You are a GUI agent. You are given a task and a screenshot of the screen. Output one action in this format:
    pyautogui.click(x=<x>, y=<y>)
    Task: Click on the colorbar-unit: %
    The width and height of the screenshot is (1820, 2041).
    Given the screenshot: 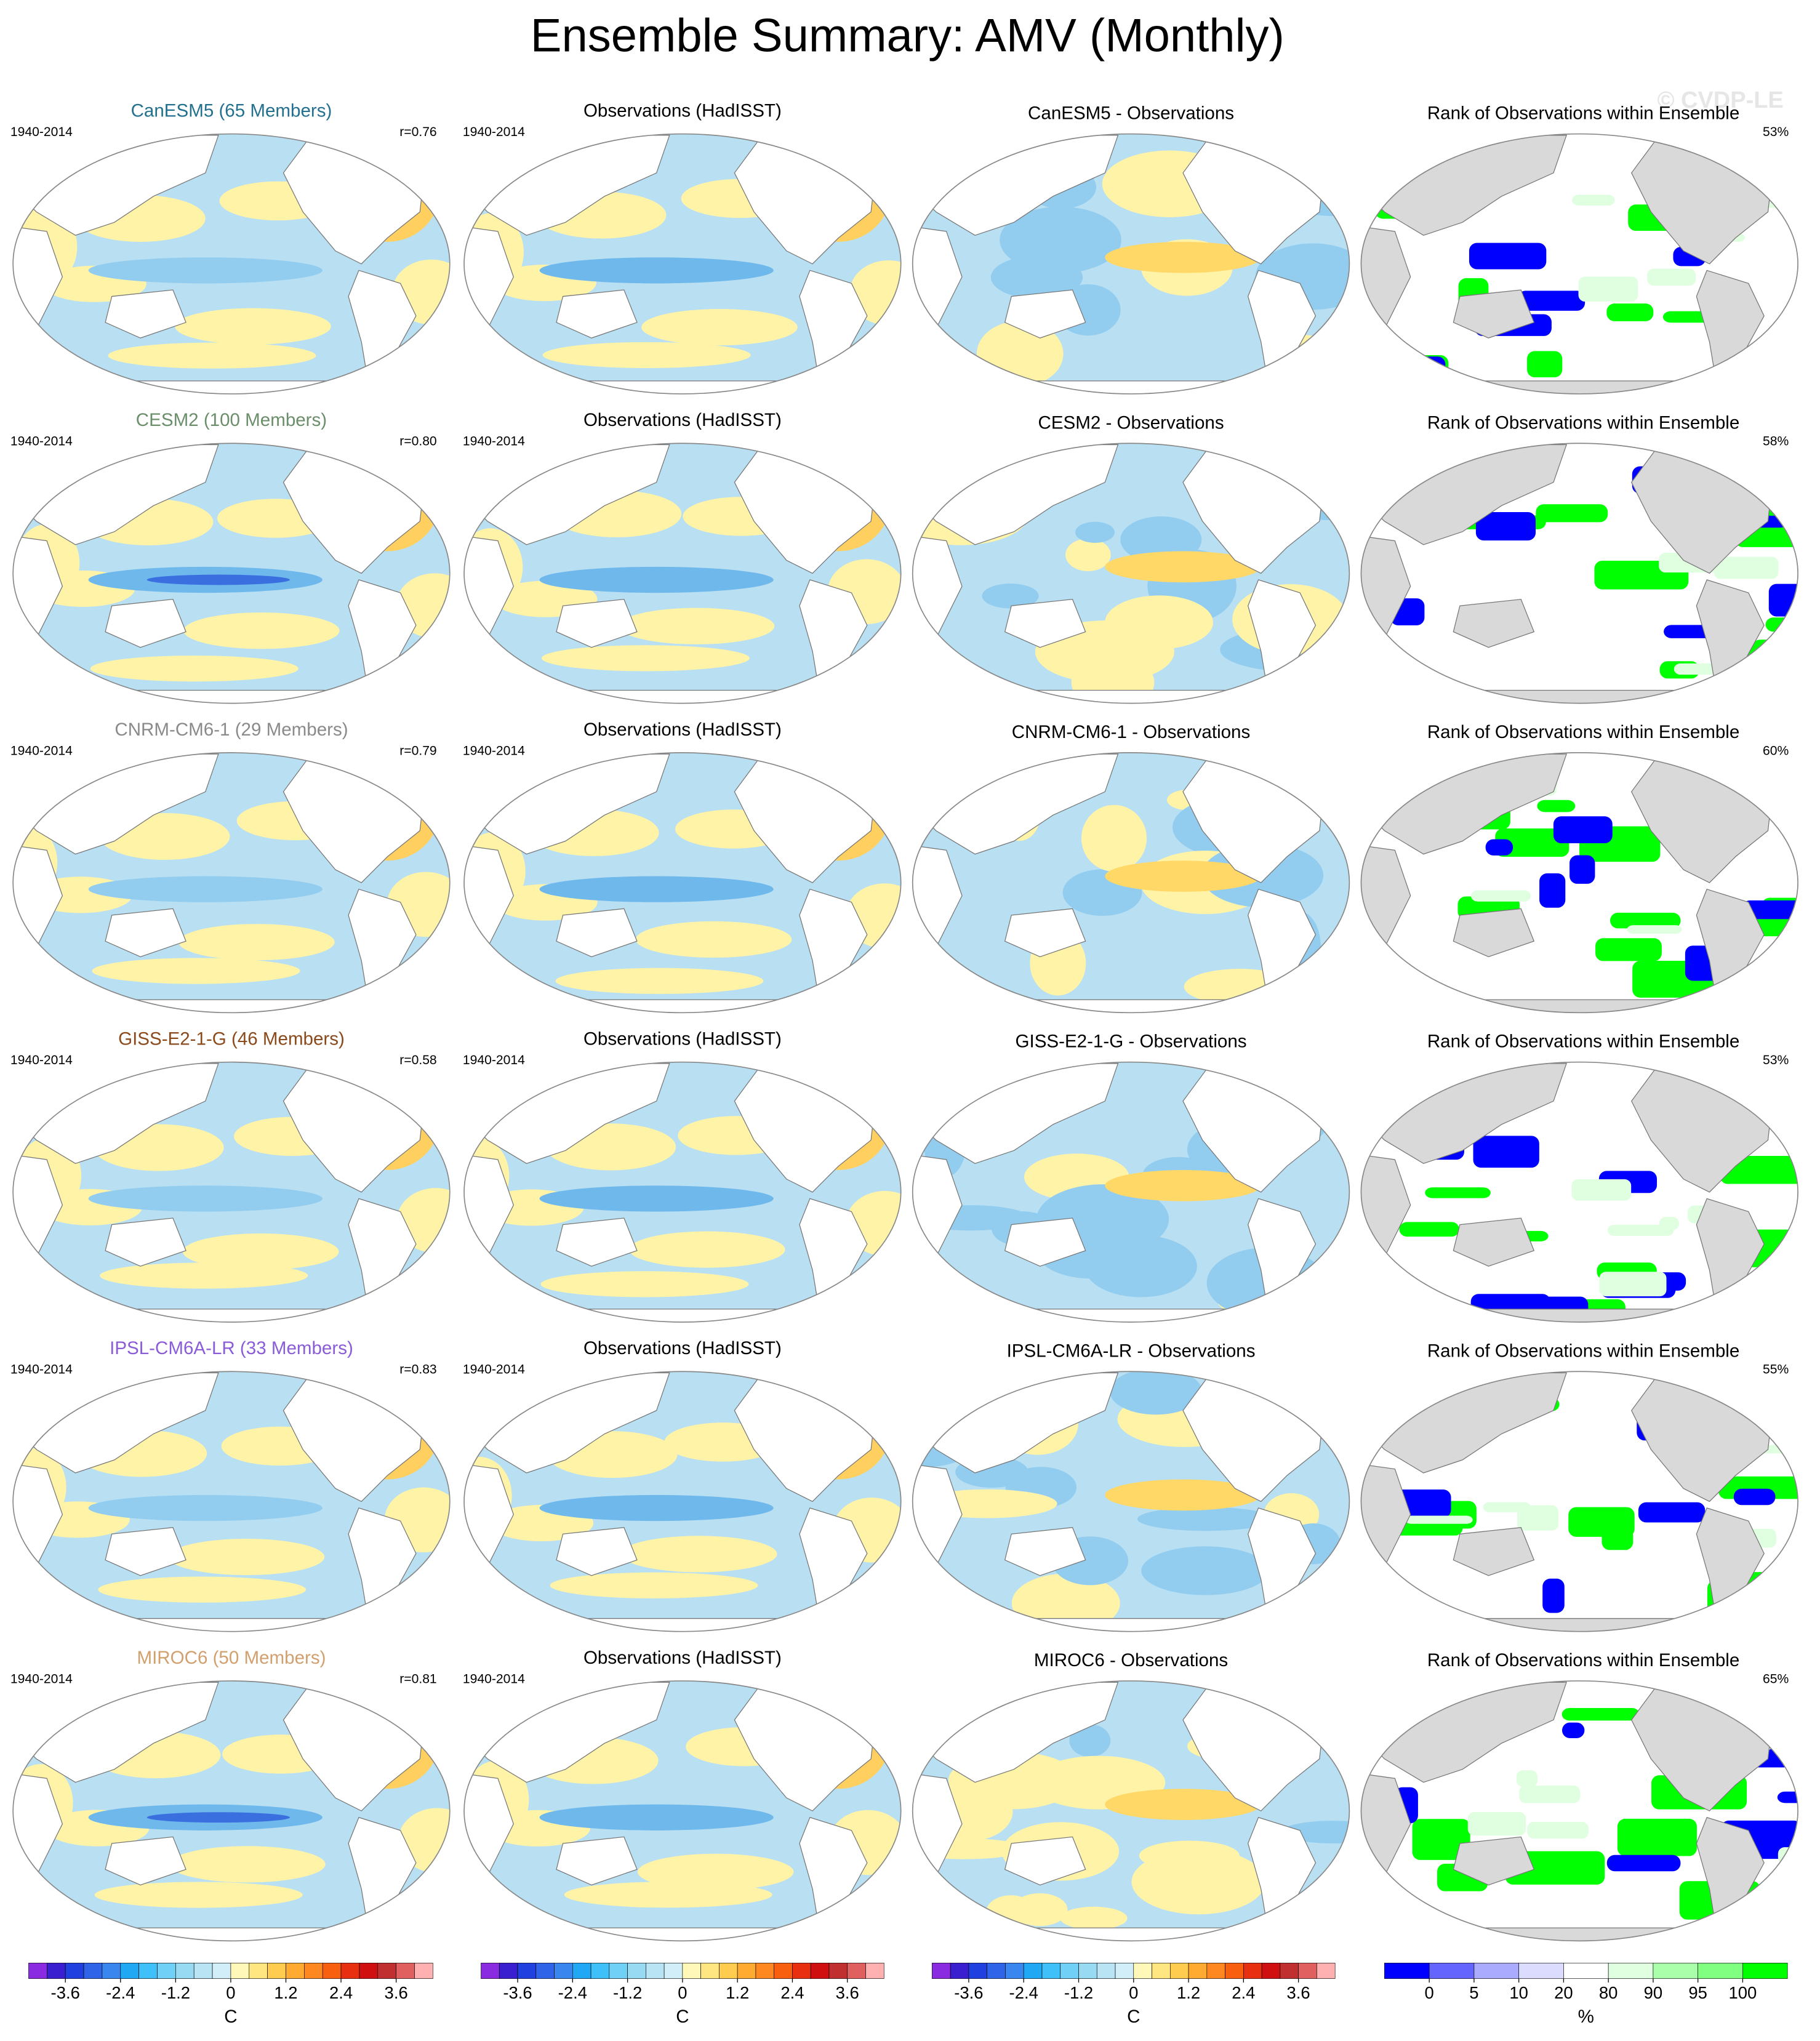 What is the action you would take?
    pyautogui.click(x=1586, y=2017)
    